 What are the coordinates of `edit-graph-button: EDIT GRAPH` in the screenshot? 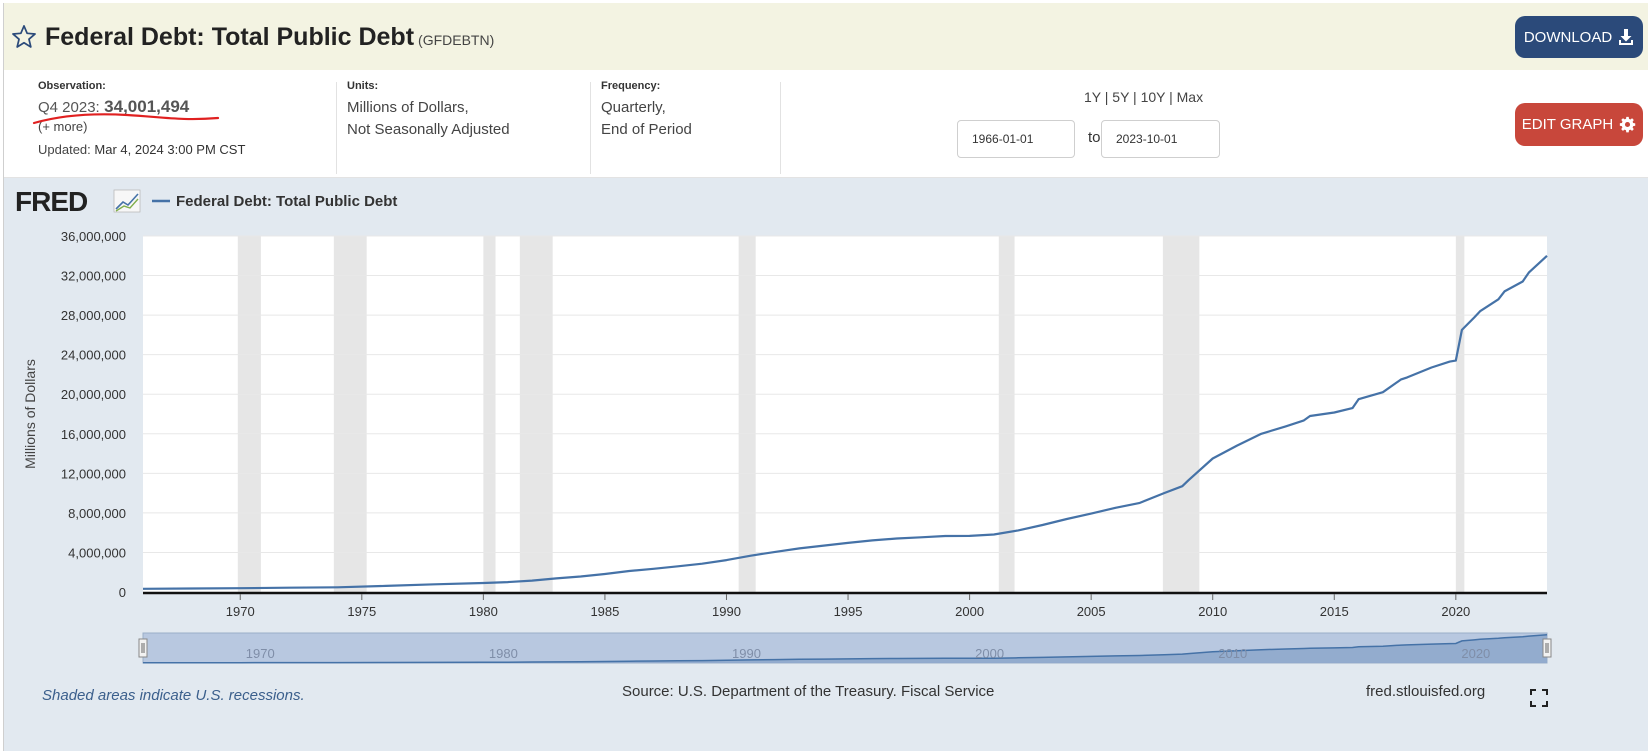 It's located at (1579, 124).